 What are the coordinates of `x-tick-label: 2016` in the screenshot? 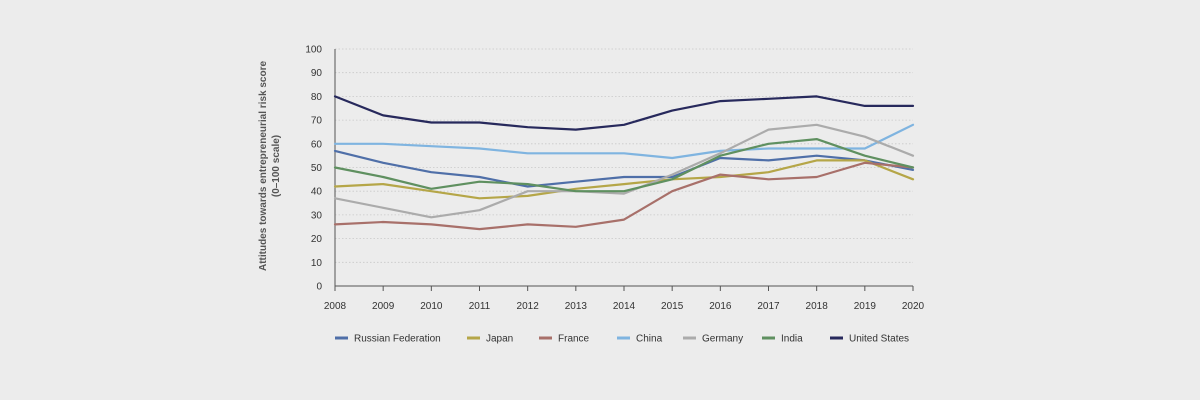 It's located at (720, 306).